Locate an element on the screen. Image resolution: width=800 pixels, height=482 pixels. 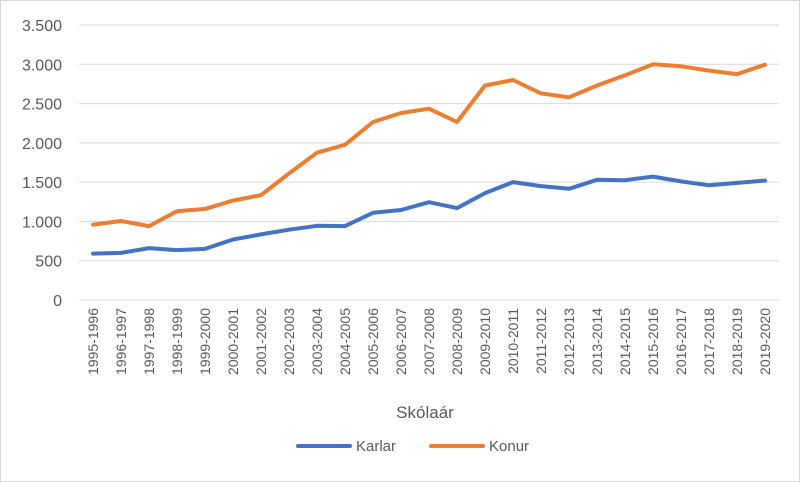
y-tick-label: 1.500 is located at coordinates (42, 183).